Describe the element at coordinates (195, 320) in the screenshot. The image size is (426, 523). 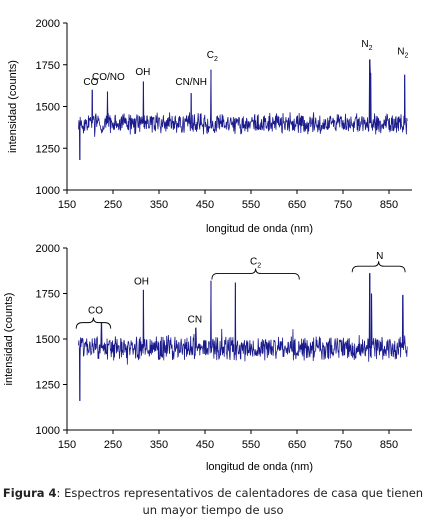
I see `peak-annotation: CN` at that location.